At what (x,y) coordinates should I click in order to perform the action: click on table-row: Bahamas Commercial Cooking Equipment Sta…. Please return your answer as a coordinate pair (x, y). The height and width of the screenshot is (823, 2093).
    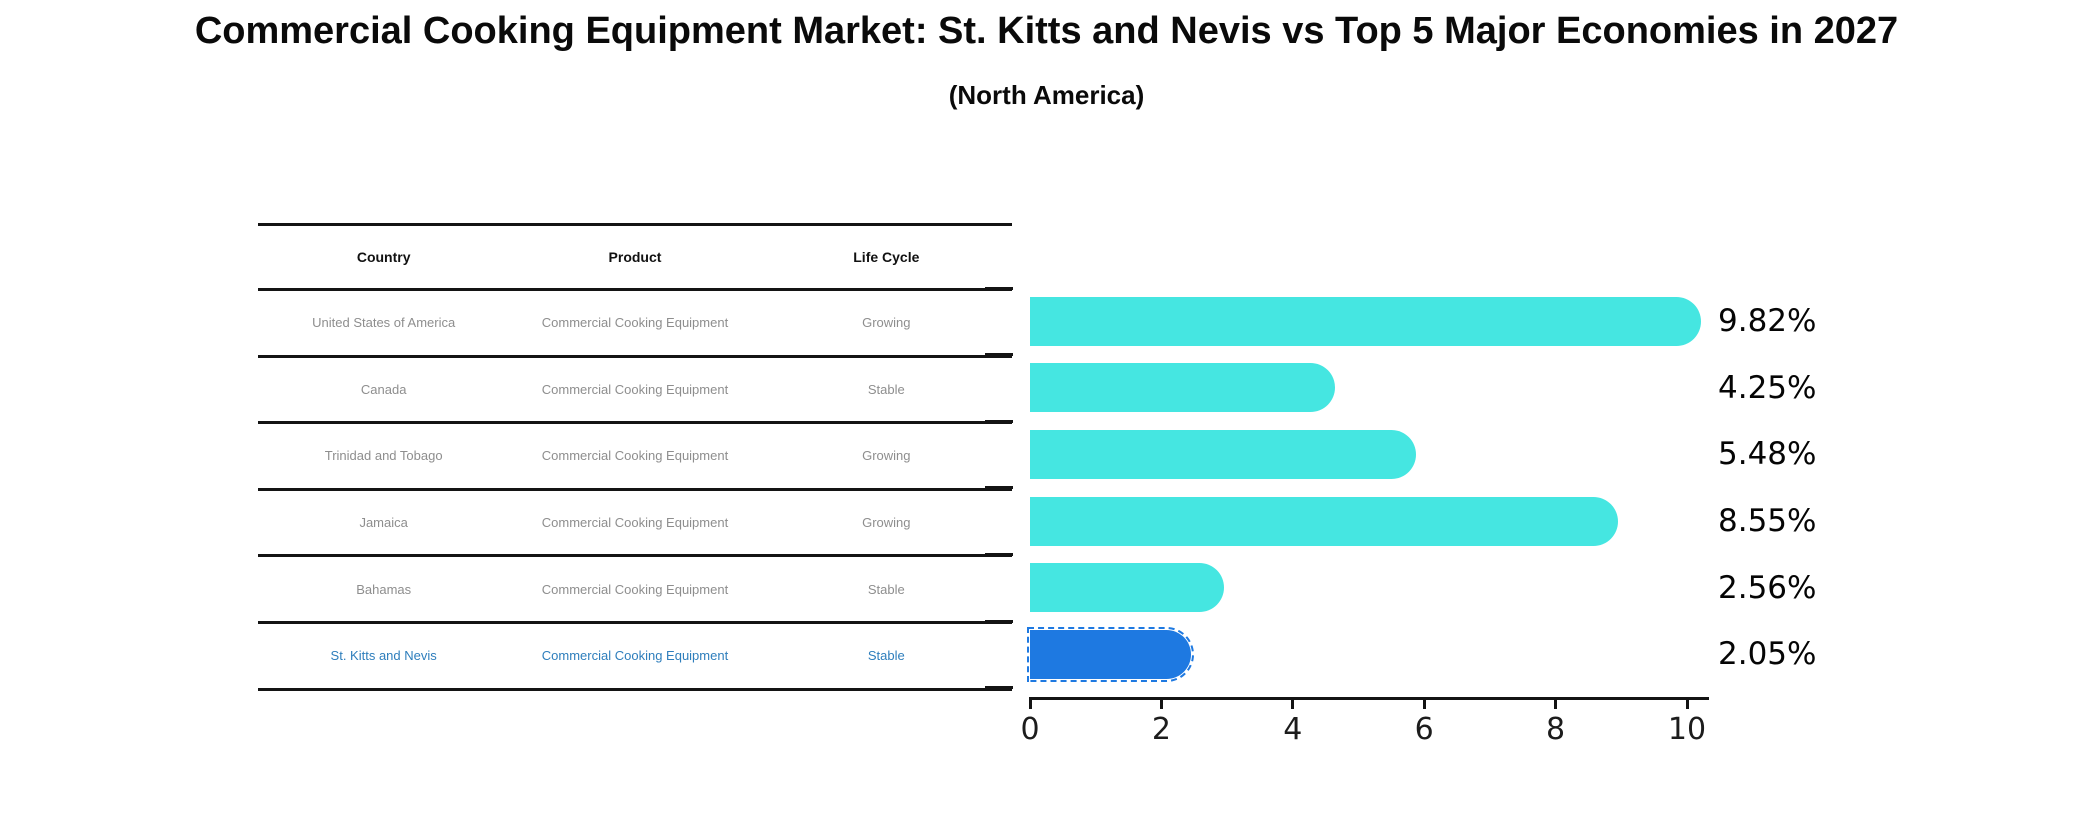
    Looking at the image, I should click on (635, 590).